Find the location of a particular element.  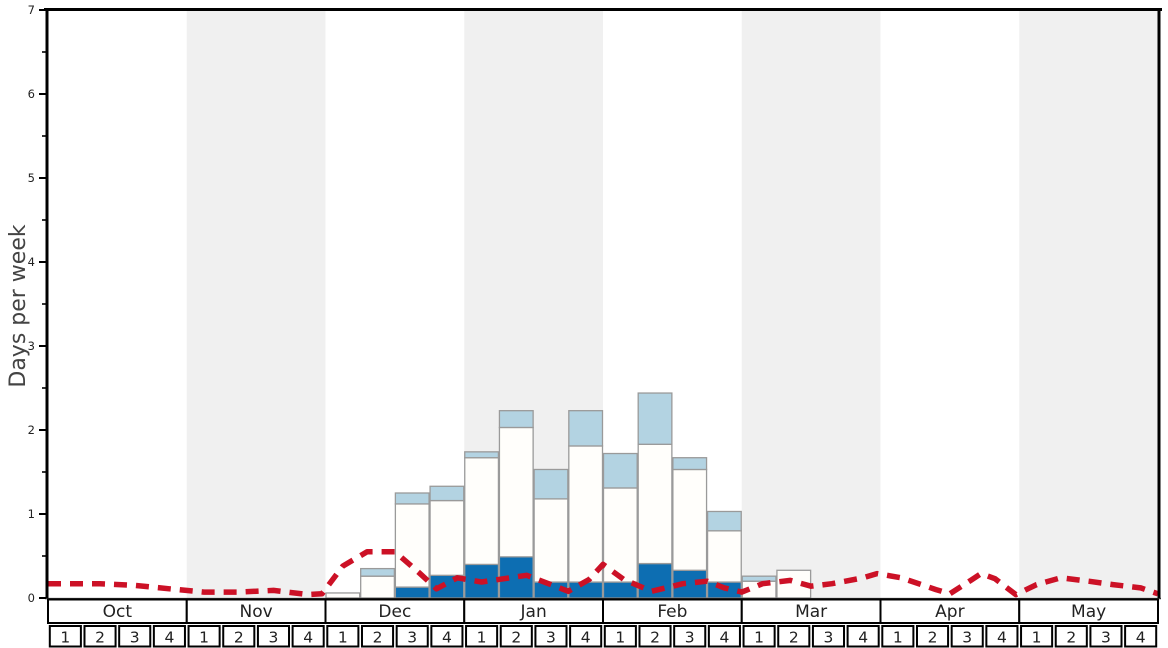

y-tick-label-4: 4 is located at coordinates (31, 262).